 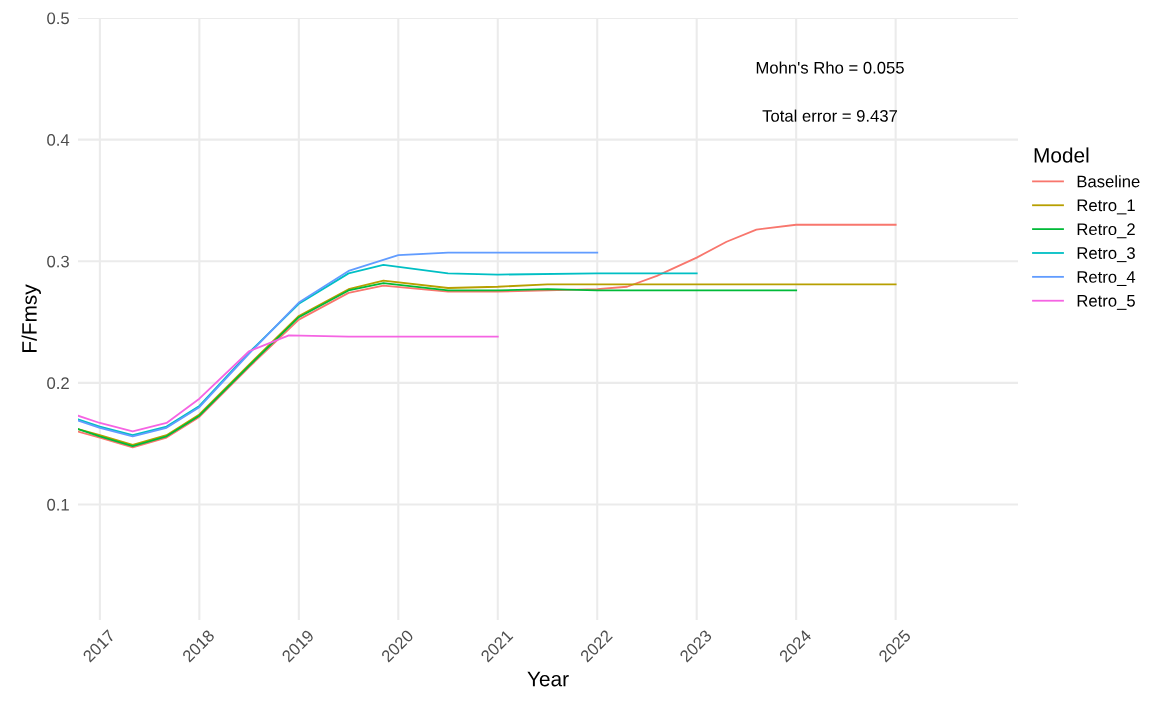 I want to click on legend-label: Baseline, so click(x=1108, y=181).